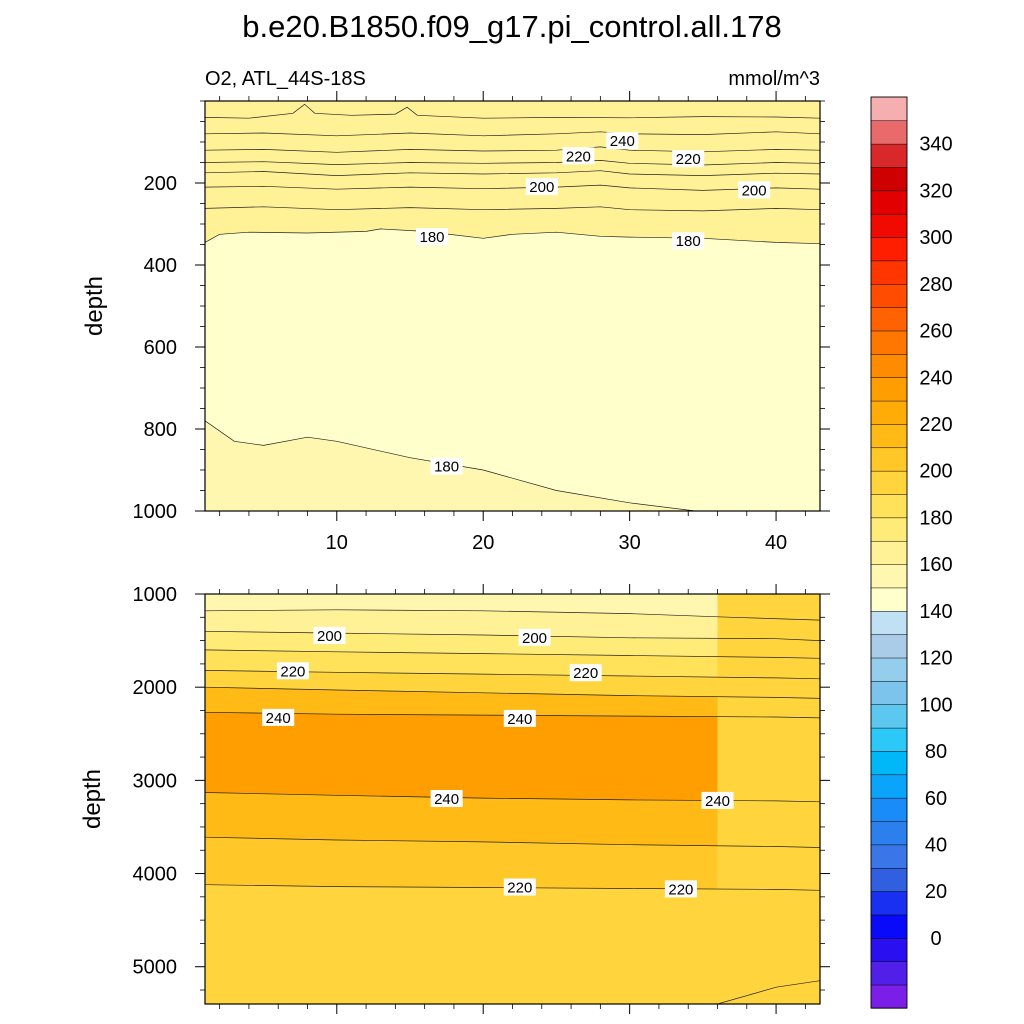  I want to click on colorbar-label: 40, so click(936, 846).